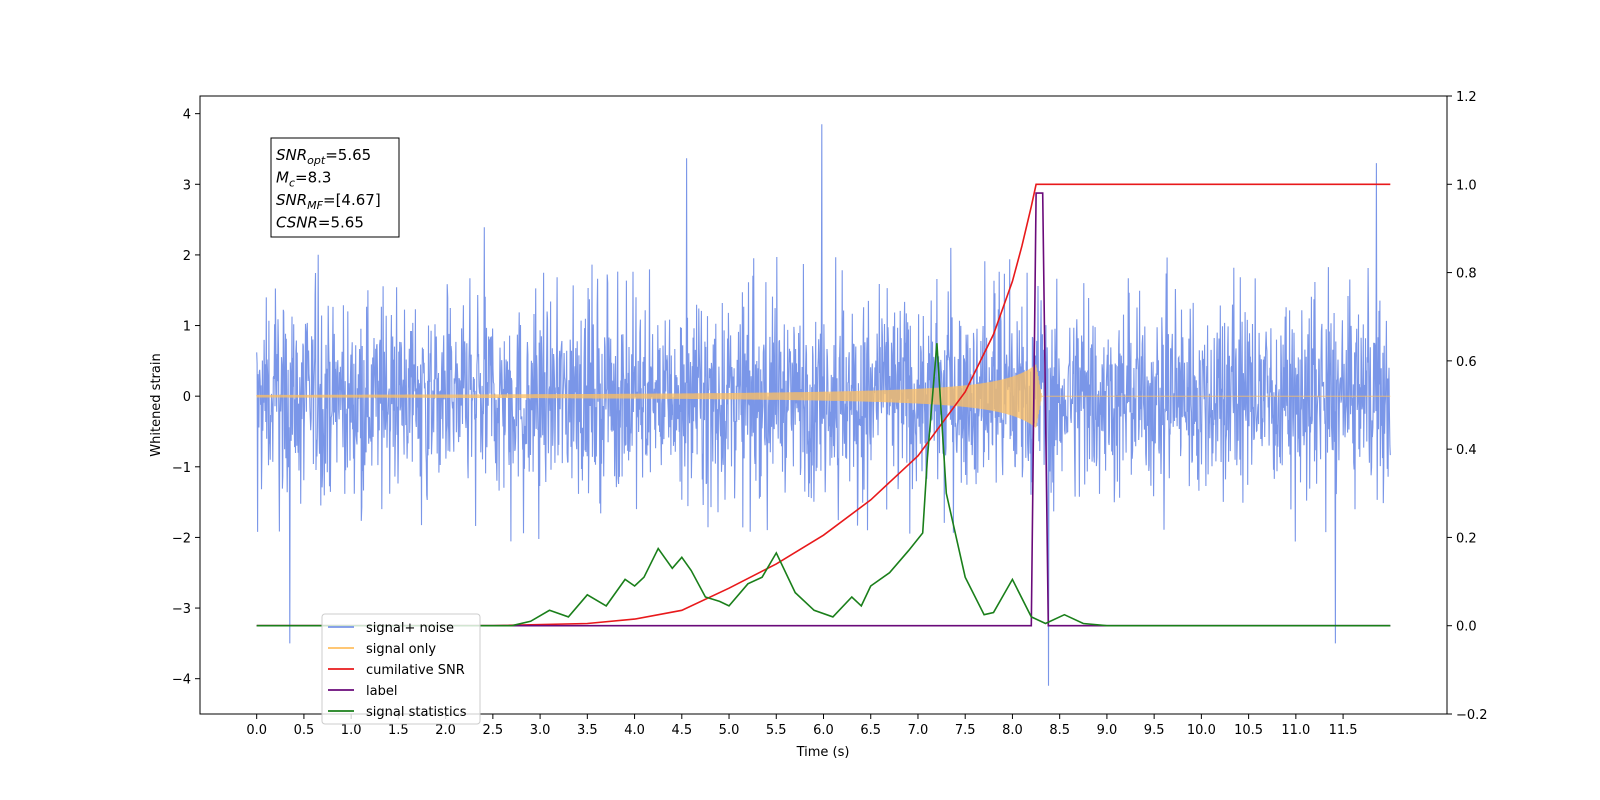 This screenshot has height=800, width=1600. I want to click on y2-tick-label: 1.2, so click(1466, 97).